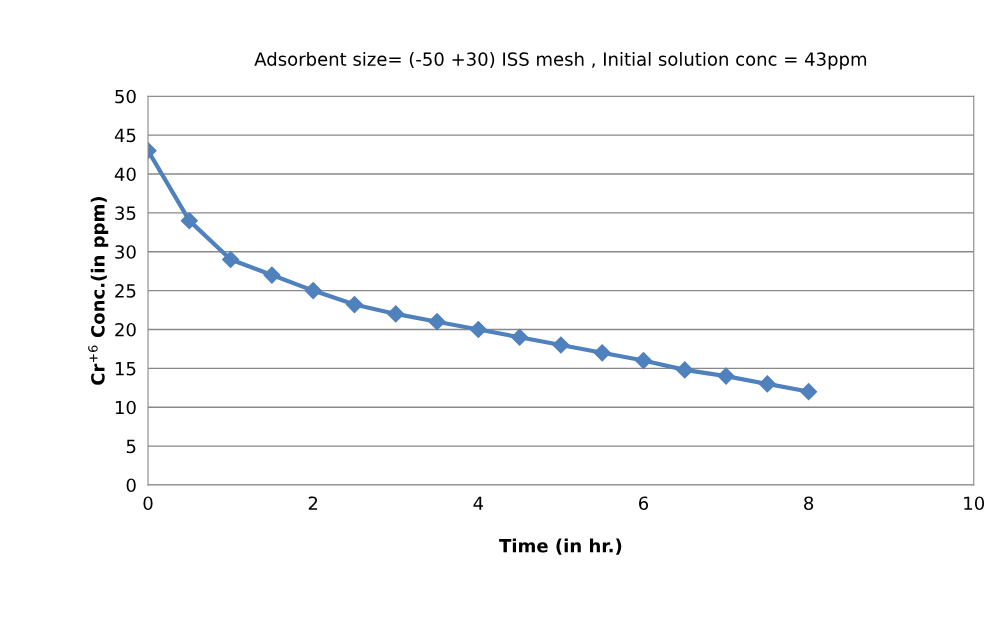 This screenshot has width=1007, height=629. What do you see at coordinates (560, 546) in the screenshot?
I see `x-axis-title: Time (in hr.)` at bounding box center [560, 546].